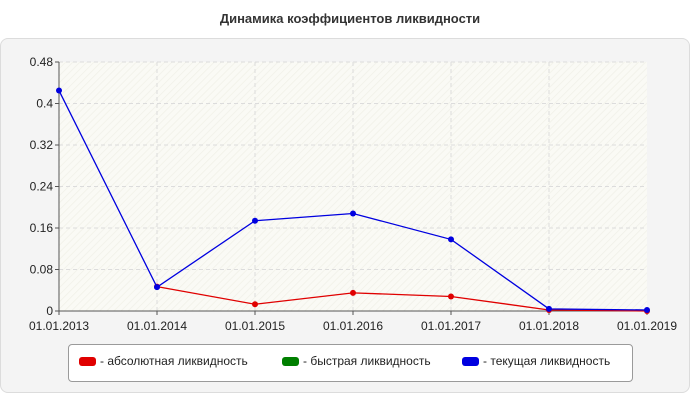 This screenshot has width=700, height=400. I want to click on legend-item: - быстрая ликвидность, so click(356, 361).